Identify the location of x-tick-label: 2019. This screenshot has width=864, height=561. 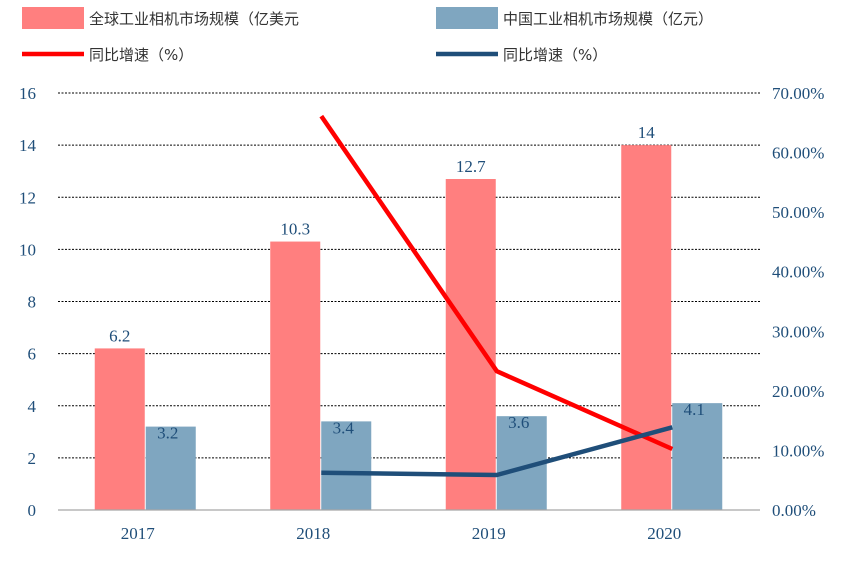
(489, 533).